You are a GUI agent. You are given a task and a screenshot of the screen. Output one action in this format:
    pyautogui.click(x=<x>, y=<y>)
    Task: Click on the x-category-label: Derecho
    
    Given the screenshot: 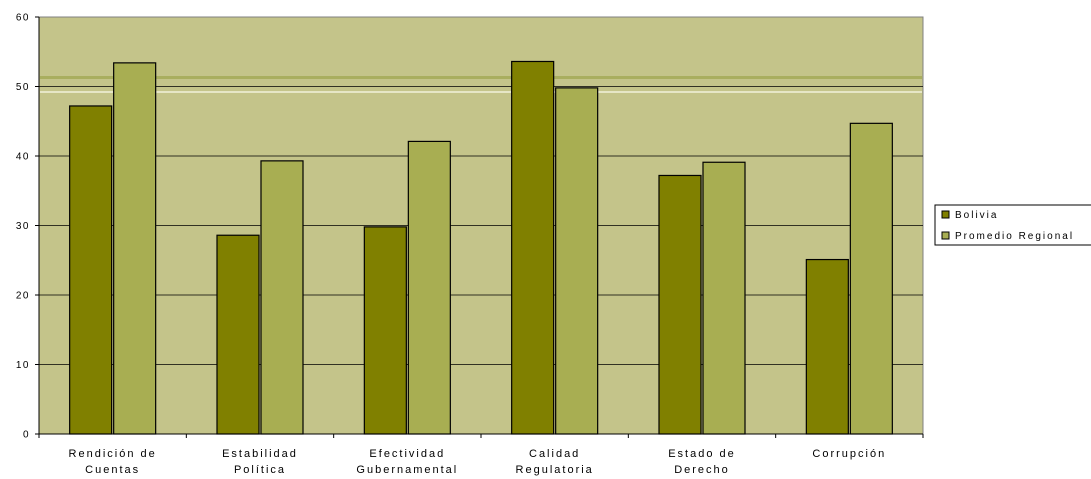 What is the action you would take?
    pyautogui.click(x=702, y=470)
    